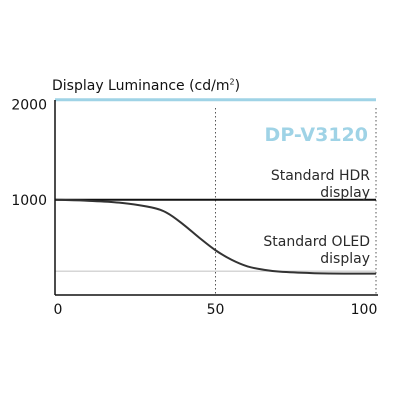  Describe the element at coordinates (316, 242) in the screenshot. I see `series-label-standard-oled-0: Standard OLED` at that location.